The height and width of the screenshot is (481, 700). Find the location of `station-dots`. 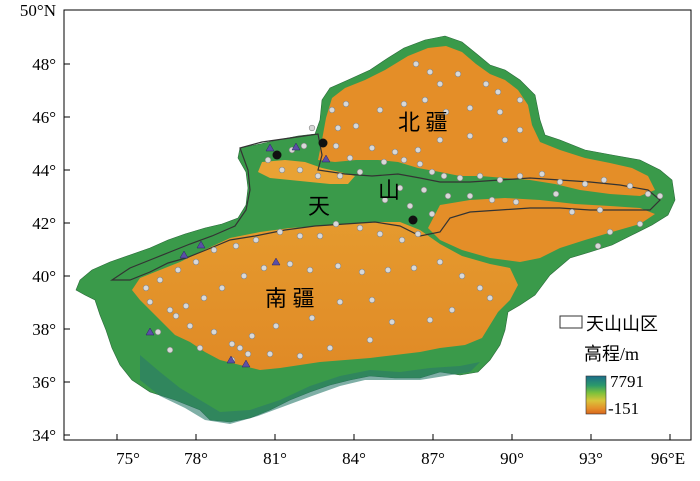

station-dots is located at coordinates (345, 181).